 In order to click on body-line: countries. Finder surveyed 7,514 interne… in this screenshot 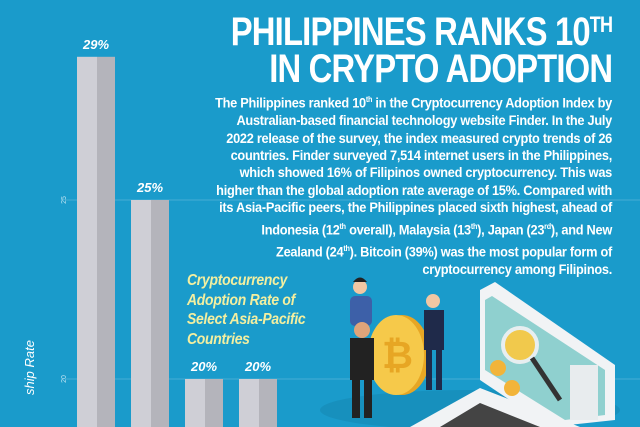, I will do `click(421, 155)`.